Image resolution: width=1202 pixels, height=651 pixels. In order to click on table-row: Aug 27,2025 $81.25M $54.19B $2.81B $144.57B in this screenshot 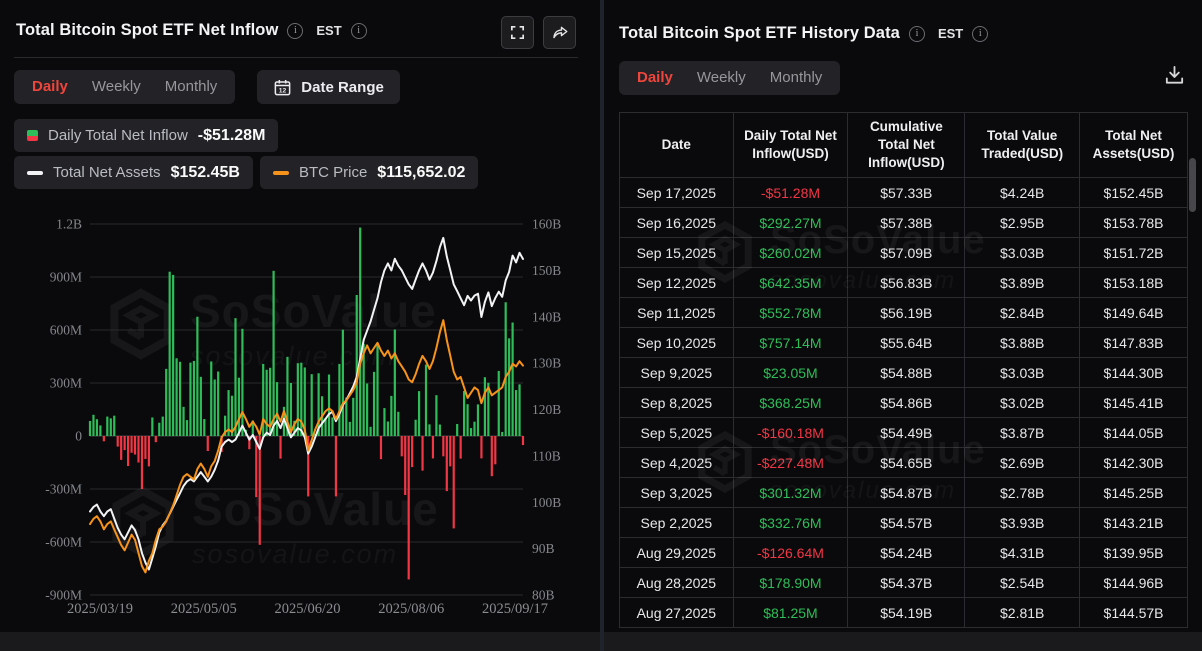, I will do `click(903, 612)`.